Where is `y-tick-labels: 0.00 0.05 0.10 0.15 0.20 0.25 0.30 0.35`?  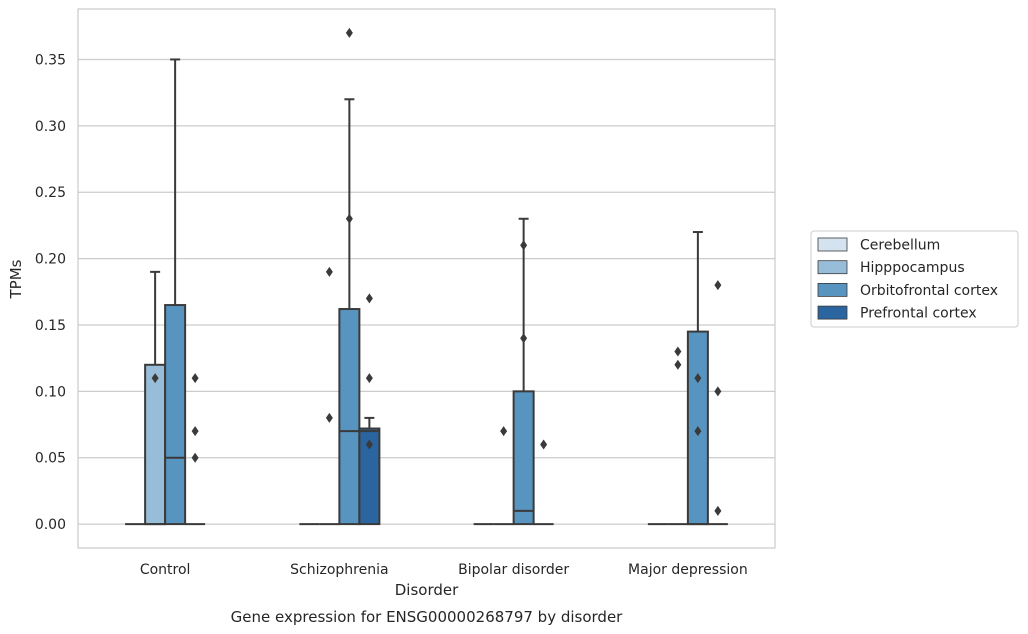 y-tick-labels: 0.00 0.05 0.10 0.15 0.20 0.25 0.30 0.35 is located at coordinates (50, 292).